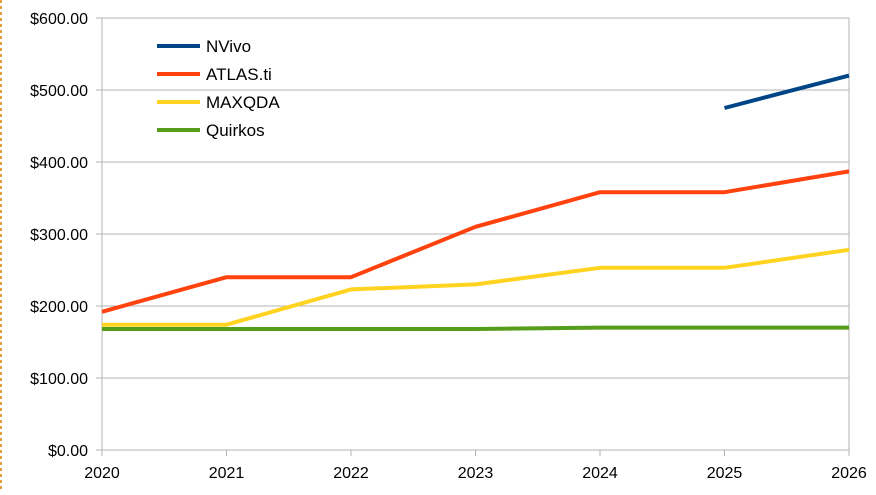 This screenshot has width=876, height=495. I want to click on y-tick-label: $600.00, so click(59, 19).